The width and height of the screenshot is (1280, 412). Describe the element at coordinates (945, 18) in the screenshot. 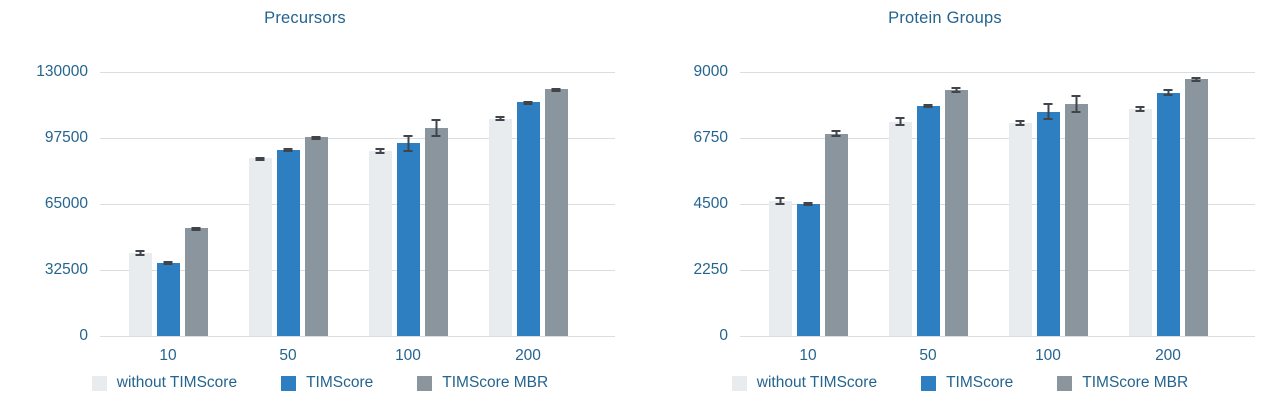

I see `chart-title: Protein Groups` at that location.